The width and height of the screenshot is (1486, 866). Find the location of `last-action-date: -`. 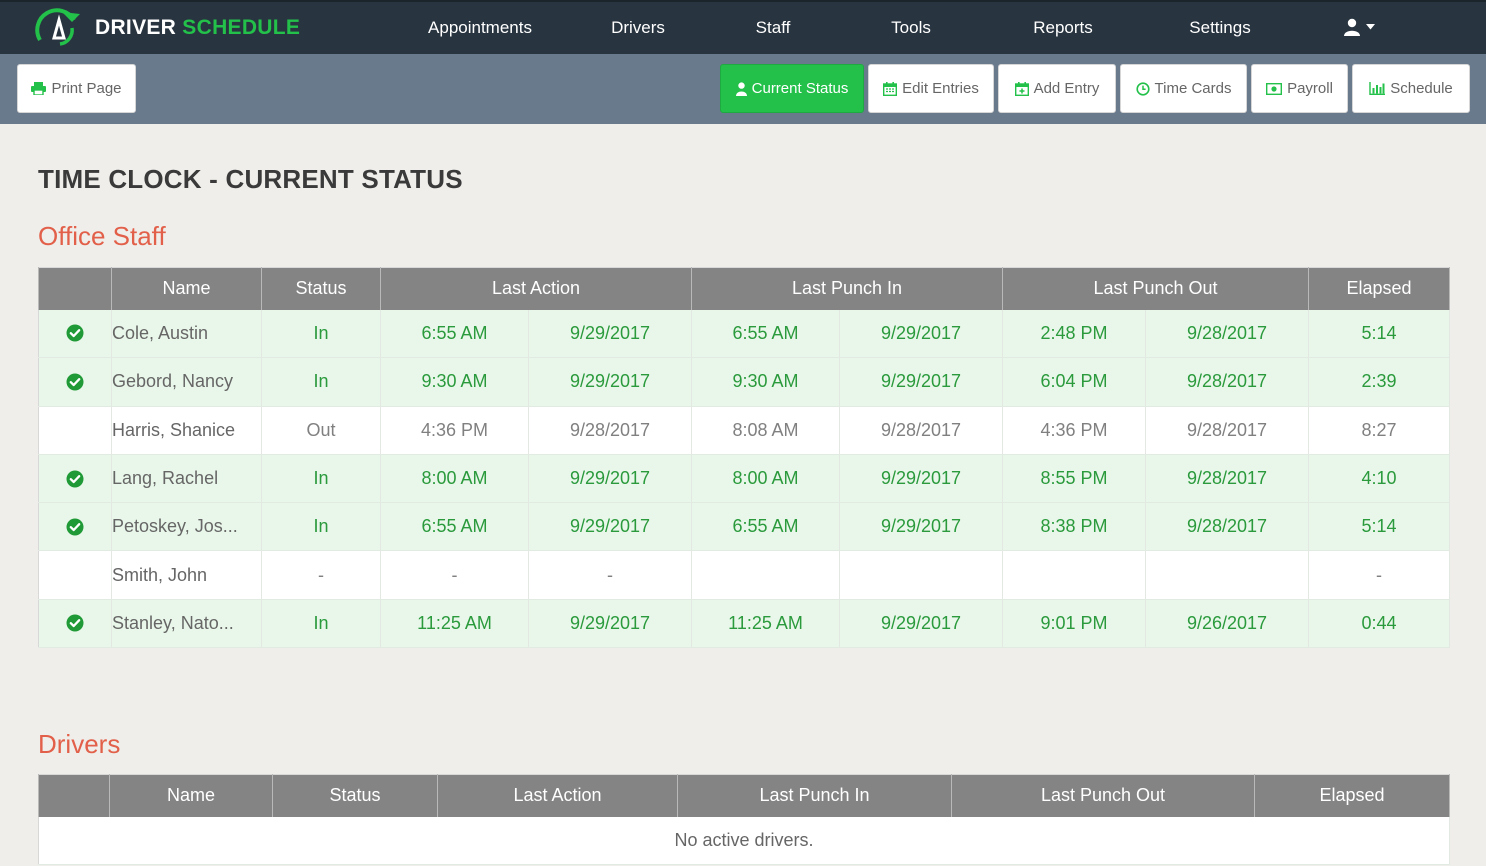

last-action-date: - is located at coordinates (610, 575).